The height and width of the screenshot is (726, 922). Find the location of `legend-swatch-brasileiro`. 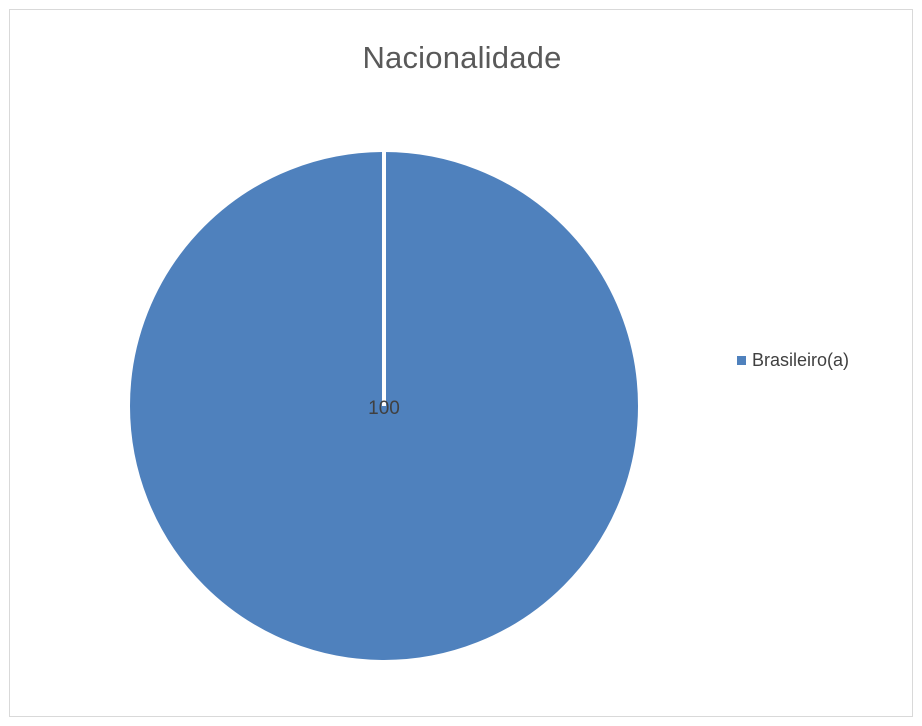

legend-swatch-brasileiro is located at coordinates (741, 360).